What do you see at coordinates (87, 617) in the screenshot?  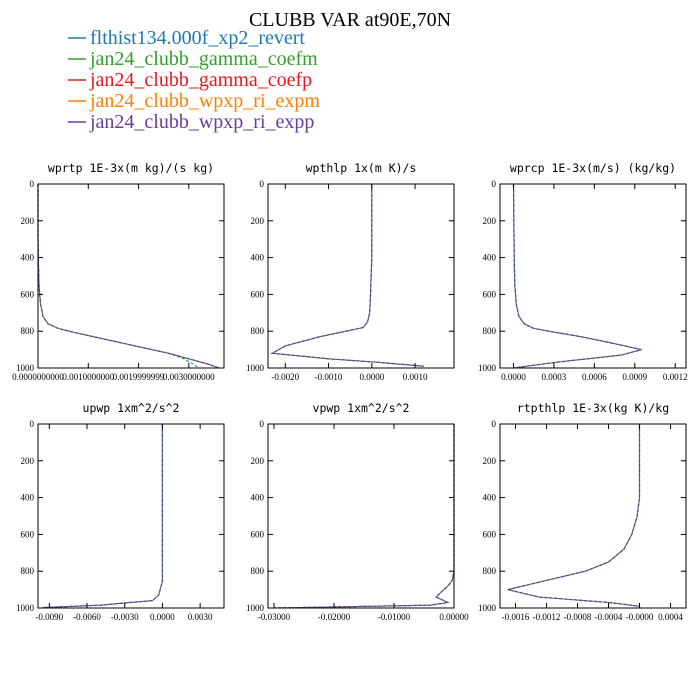 I see `x-tick-label: -0.0060` at bounding box center [87, 617].